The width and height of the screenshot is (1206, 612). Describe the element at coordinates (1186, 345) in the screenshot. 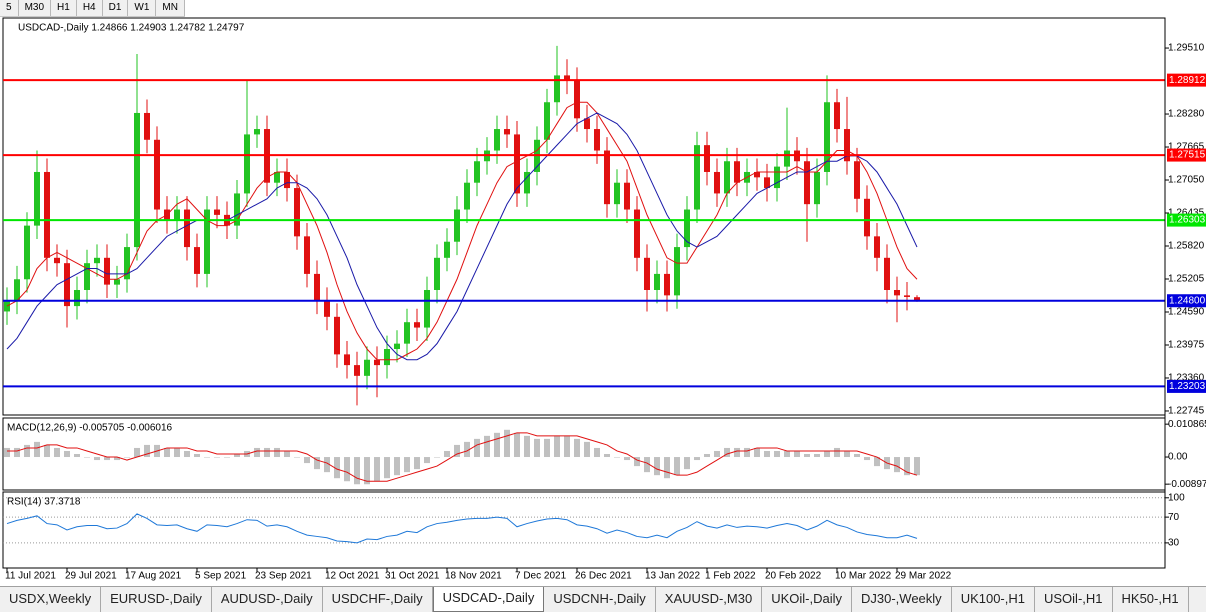

I see `y-tick-label: 1.23975` at that location.